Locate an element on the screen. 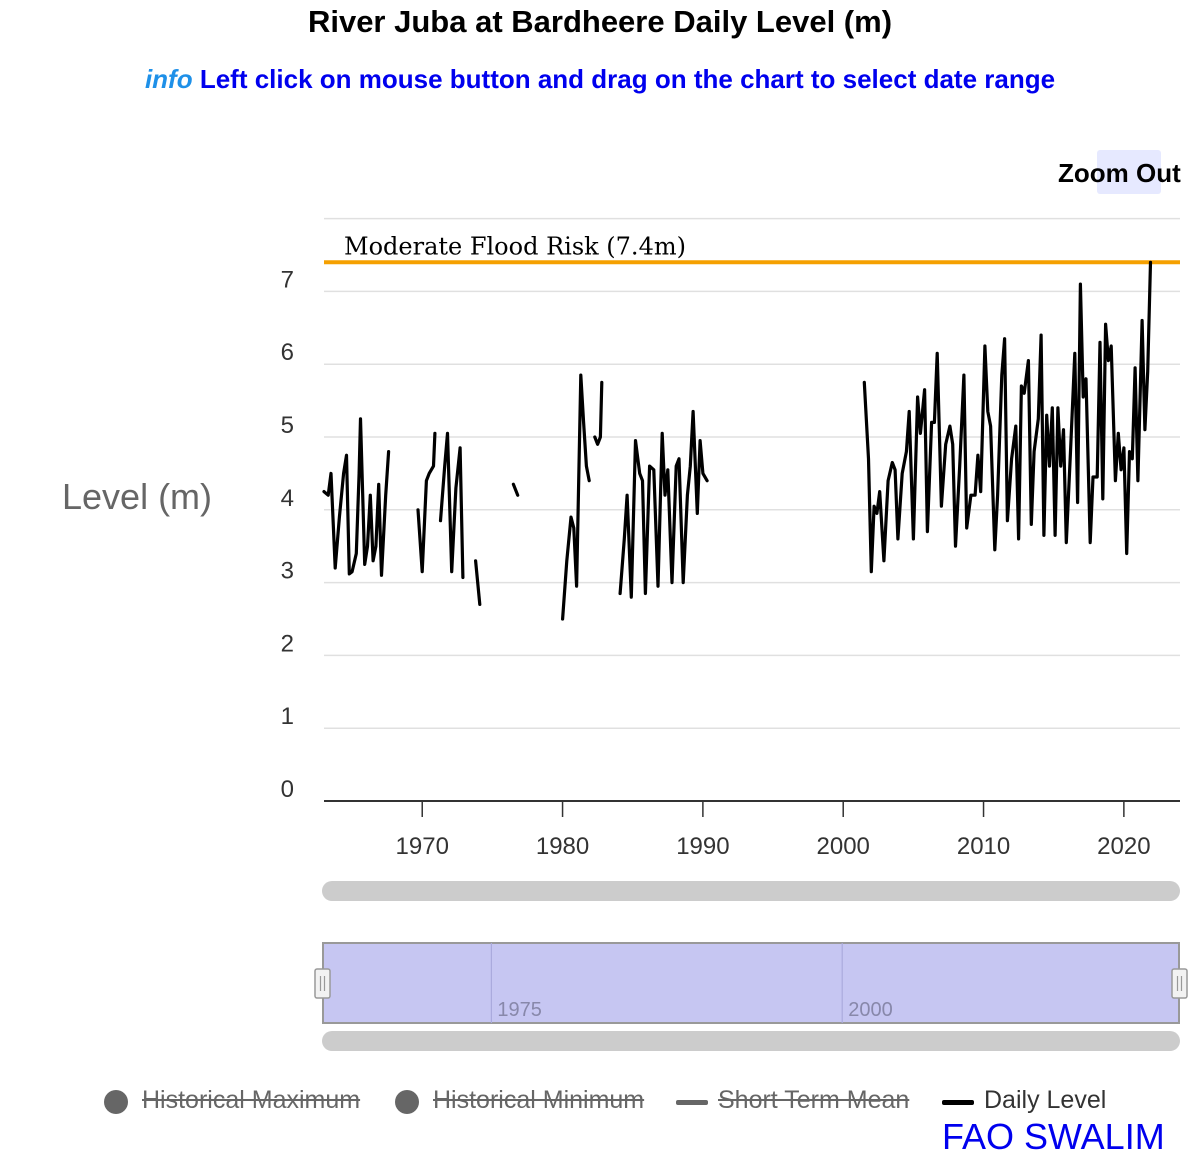 Image resolution: width=1200 pixels, height=1160 pixels. navigator-left-handle is located at coordinates (322, 983).